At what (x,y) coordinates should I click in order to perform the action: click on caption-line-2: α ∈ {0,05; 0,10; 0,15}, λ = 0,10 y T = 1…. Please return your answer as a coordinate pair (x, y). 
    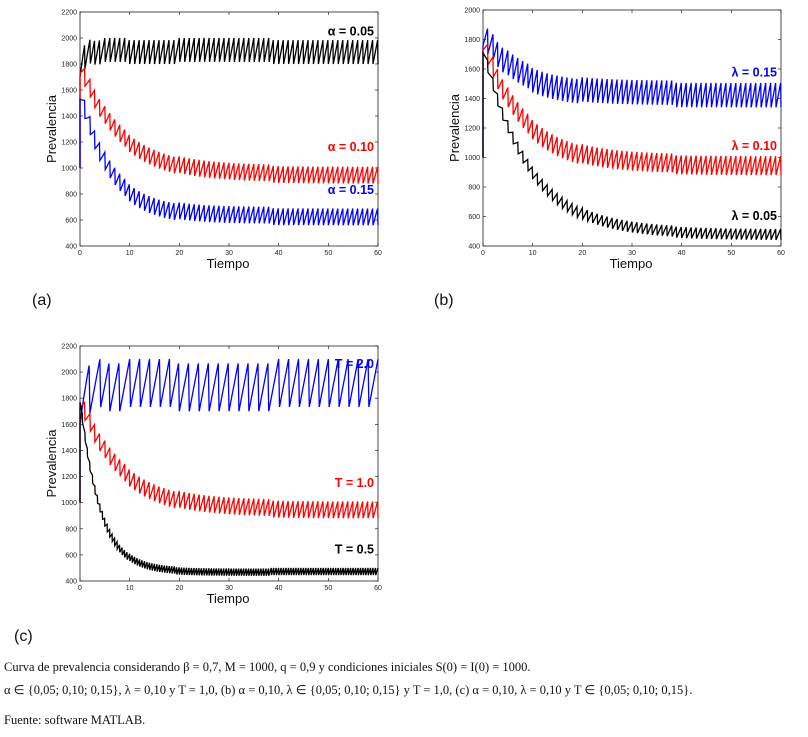
    Looking at the image, I should click on (348, 690).